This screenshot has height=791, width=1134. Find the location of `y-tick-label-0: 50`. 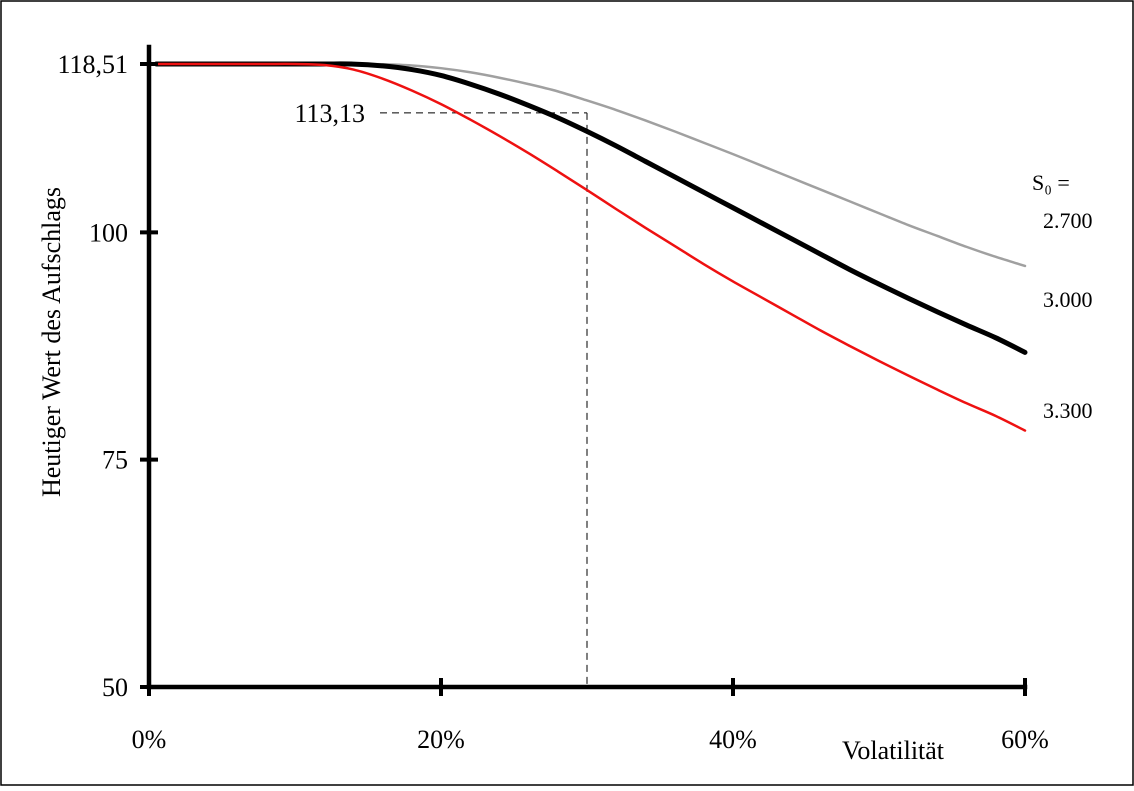

y-tick-label-0: 50 is located at coordinates (115, 687).